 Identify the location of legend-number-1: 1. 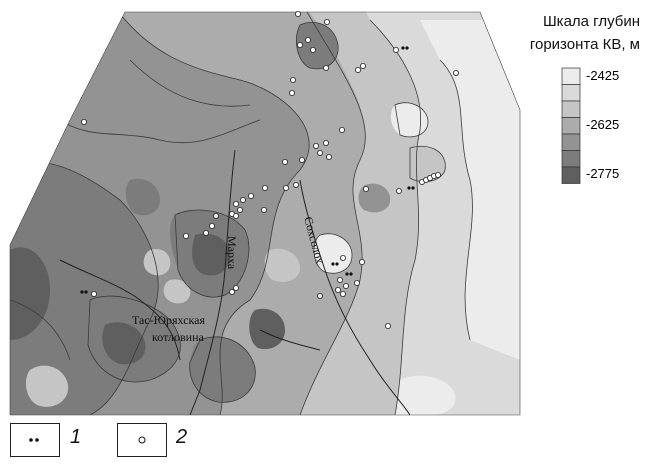
(76, 437).